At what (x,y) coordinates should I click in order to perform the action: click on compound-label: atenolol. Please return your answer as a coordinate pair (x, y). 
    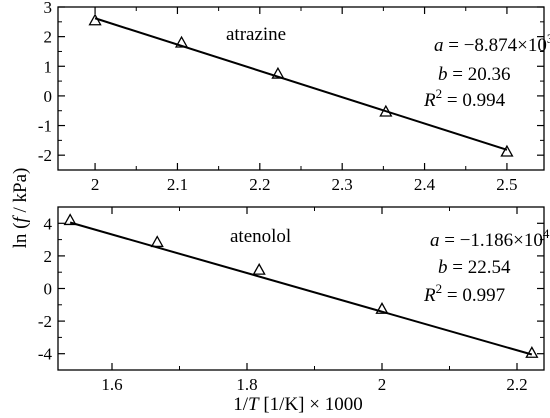
    Looking at the image, I should click on (260, 236).